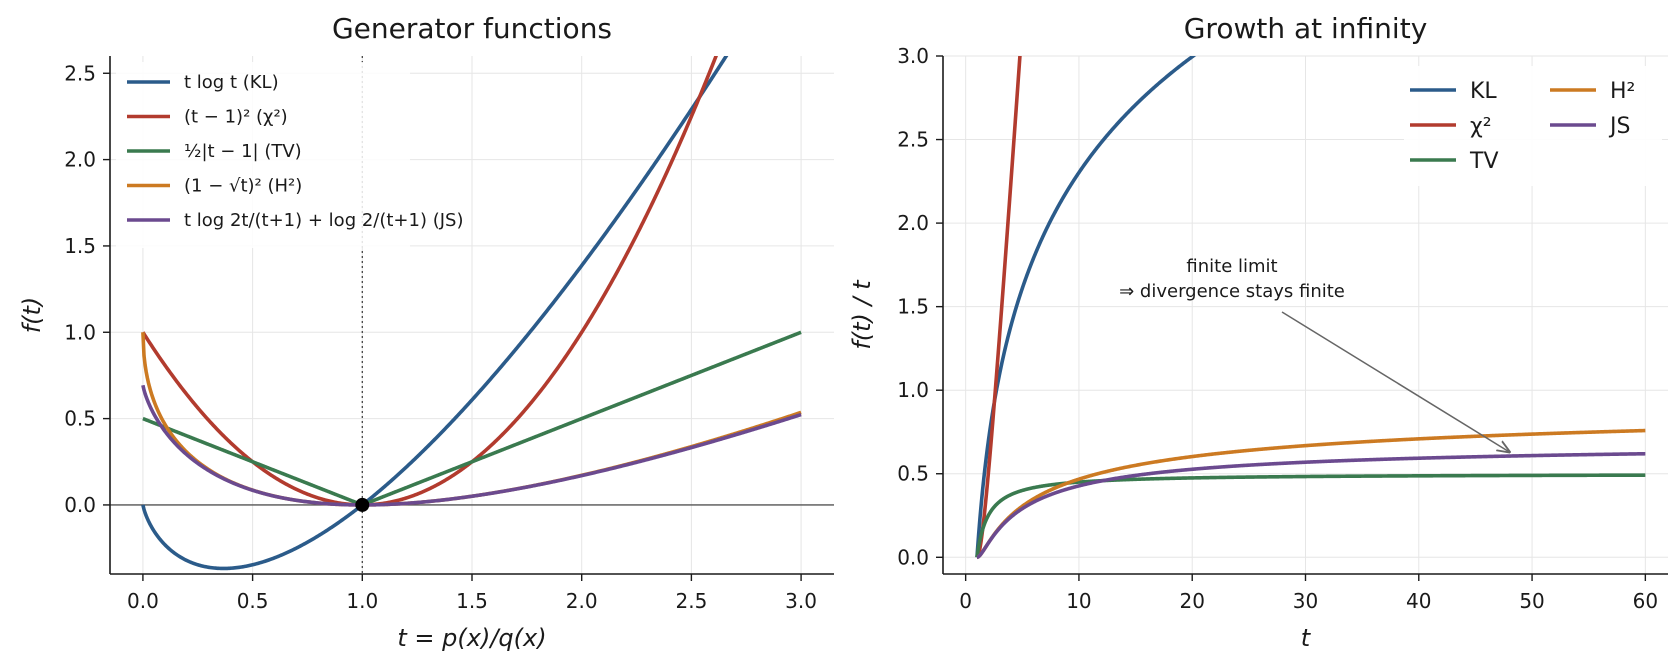 This screenshot has width=1676, height=672. What do you see at coordinates (1086, 307) in the screenshot?
I see `panel2-series-KL` at bounding box center [1086, 307].